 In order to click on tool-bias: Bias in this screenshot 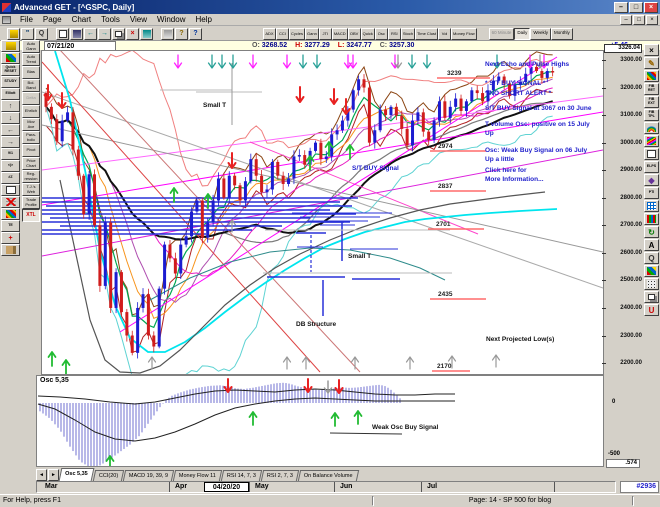, I will do `click(31, 72)`.